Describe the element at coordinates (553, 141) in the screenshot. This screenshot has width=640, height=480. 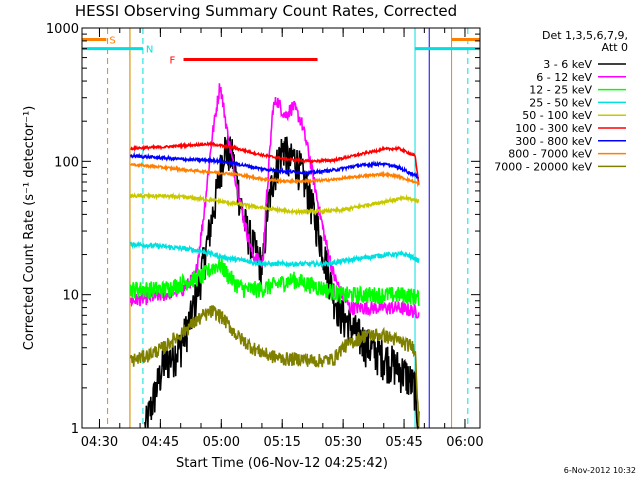
I see `legend-label-6: 300 - 800 keV` at that location.